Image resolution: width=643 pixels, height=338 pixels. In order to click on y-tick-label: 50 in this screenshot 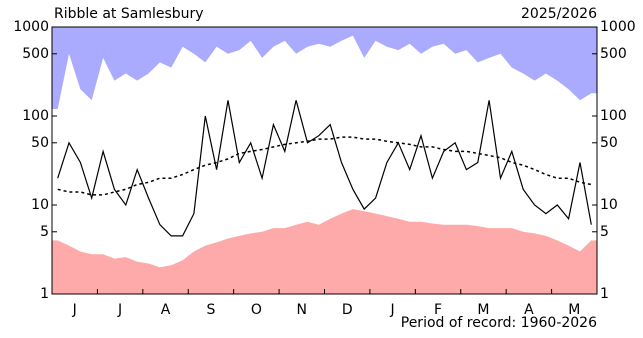, I will do `click(40, 143)`.